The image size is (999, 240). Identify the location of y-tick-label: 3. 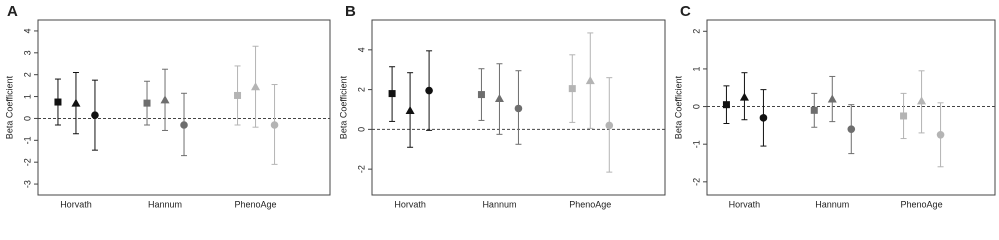
(27, 52).